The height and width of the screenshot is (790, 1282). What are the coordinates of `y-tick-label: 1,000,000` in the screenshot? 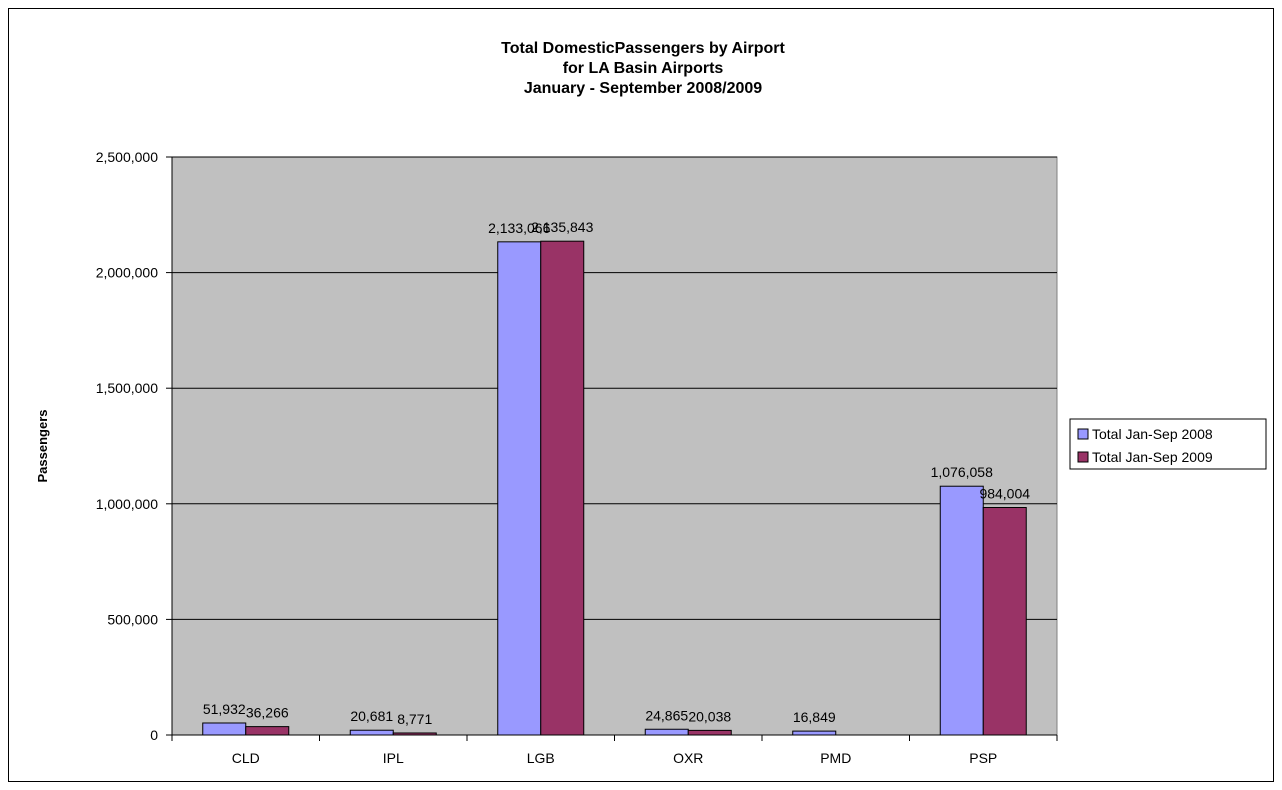 It's located at (127, 504).